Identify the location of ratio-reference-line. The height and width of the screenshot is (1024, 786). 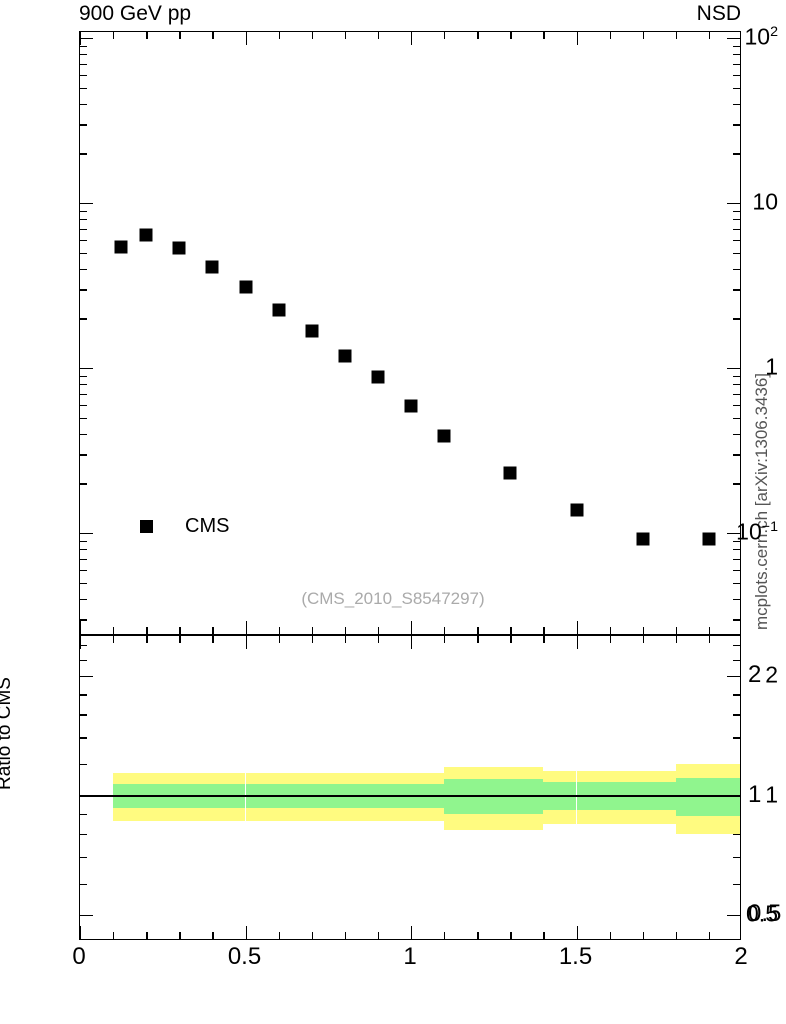
(410, 795).